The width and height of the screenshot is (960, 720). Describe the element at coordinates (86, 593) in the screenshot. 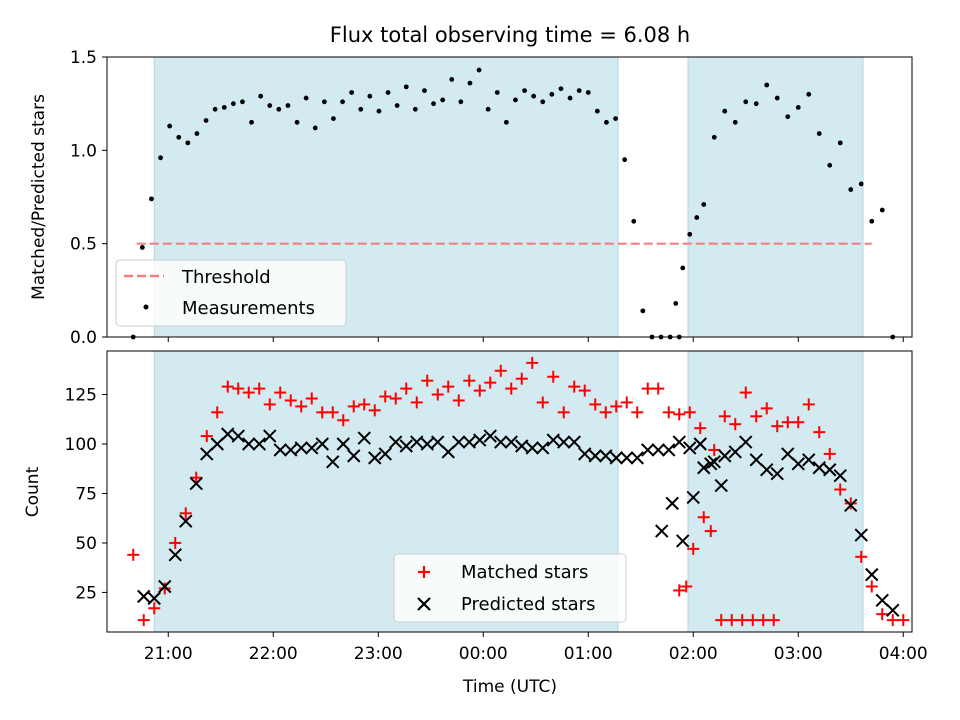

I see `y-tick-label: 25` at that location.